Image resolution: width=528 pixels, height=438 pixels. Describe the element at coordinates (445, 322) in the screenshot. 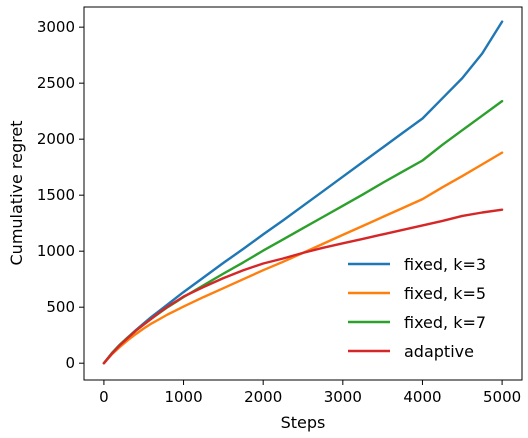

I see `legend-label-2: fixed, k=7` at that location.